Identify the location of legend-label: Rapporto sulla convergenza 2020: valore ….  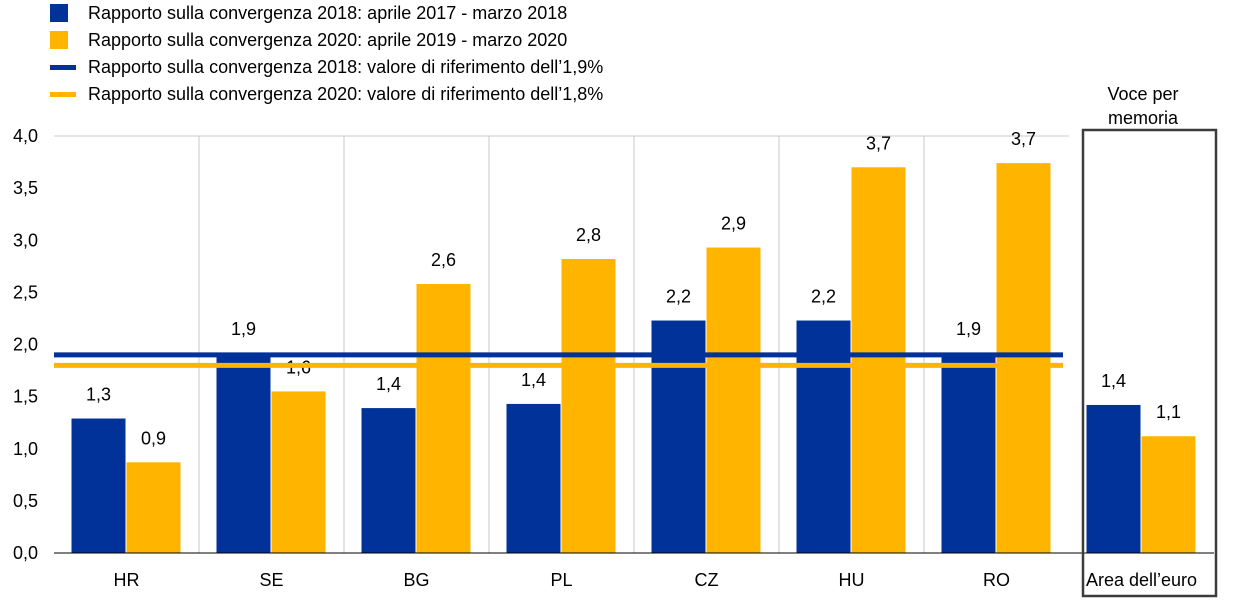
(346, 94).